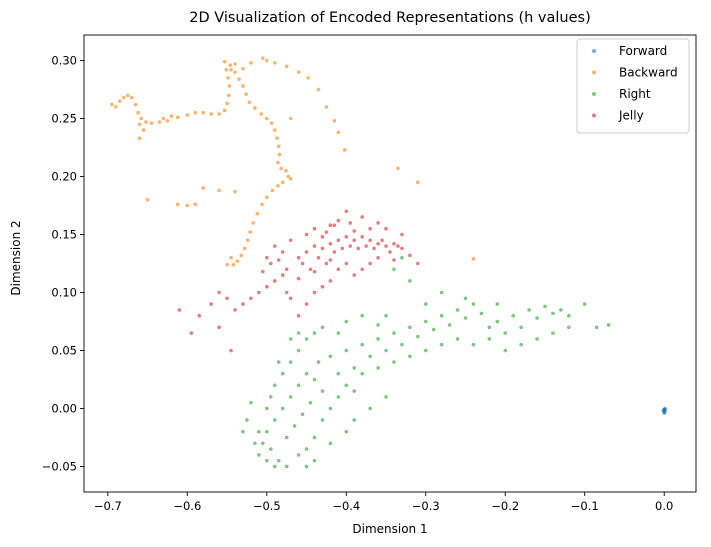 This screenshot has width=711, height=547. I want to click on legend-marker, so click(594, 51).